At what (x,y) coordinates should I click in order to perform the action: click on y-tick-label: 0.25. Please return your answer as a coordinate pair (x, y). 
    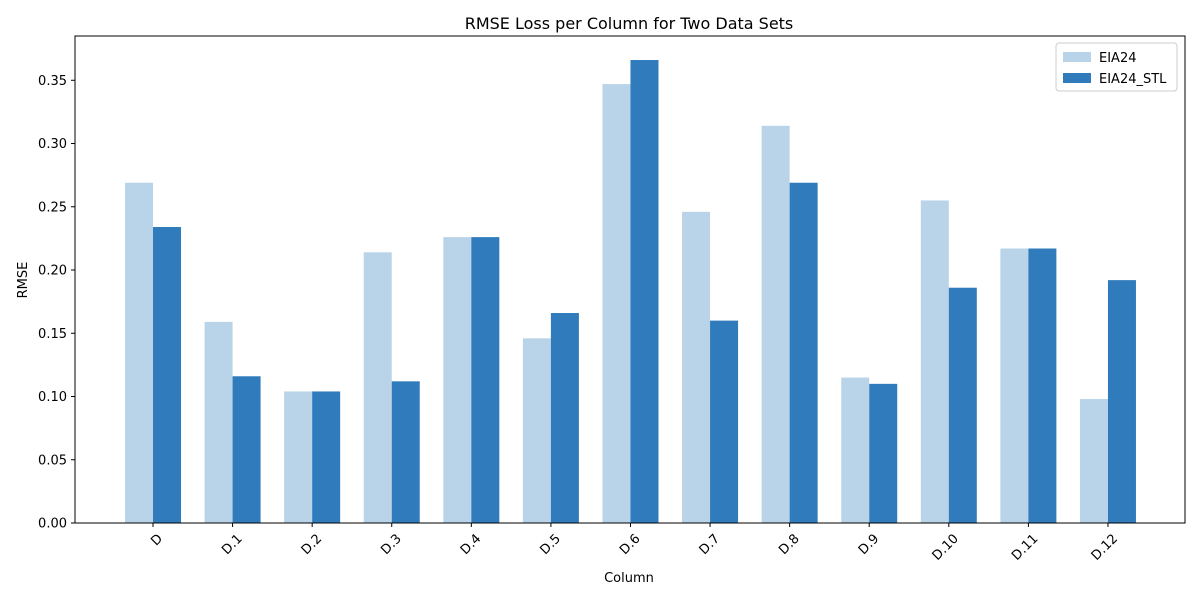
    Looking at the image, I should click on (52, 207).